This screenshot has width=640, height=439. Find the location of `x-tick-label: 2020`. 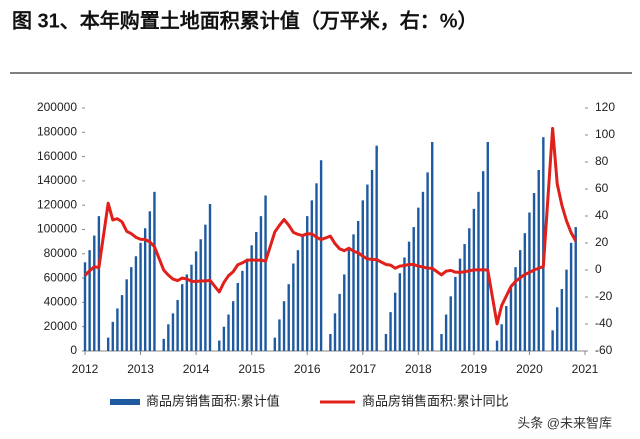

x-tick-label: 2020 is located at coordinates (529, 369).